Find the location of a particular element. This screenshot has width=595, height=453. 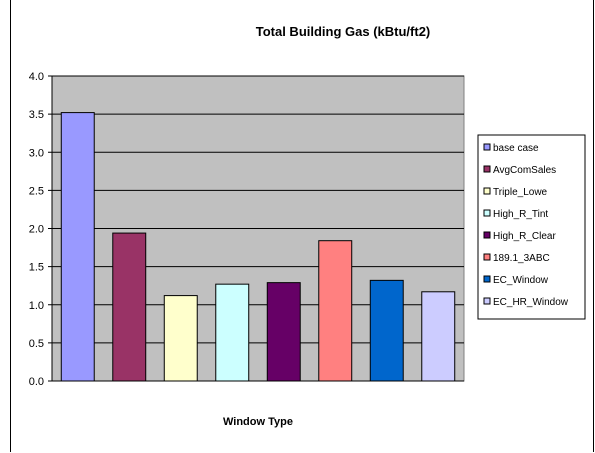

bar-high-r-tint is located at coordinates (232, 332).